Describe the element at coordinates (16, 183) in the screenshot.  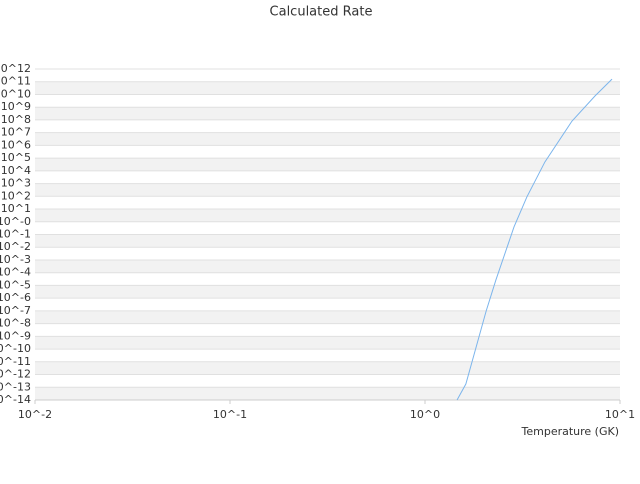
I see `y-tick-label: 10^3` at that location.